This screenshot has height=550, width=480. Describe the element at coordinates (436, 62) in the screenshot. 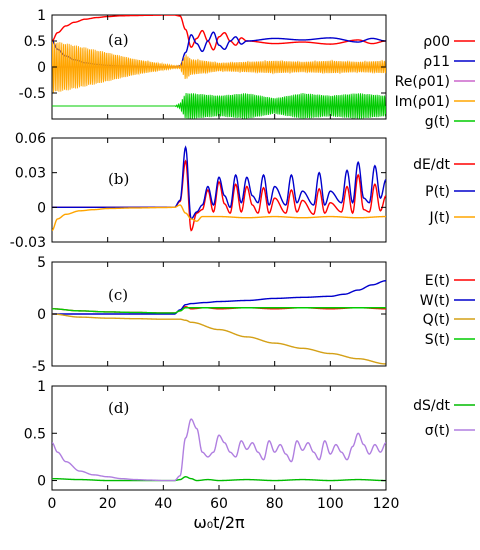

I see `legend-label: ρ11` at that location.